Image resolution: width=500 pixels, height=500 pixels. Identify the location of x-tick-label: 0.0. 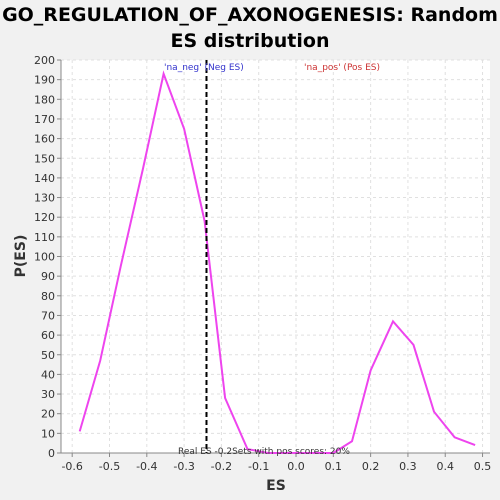
(296, 466).